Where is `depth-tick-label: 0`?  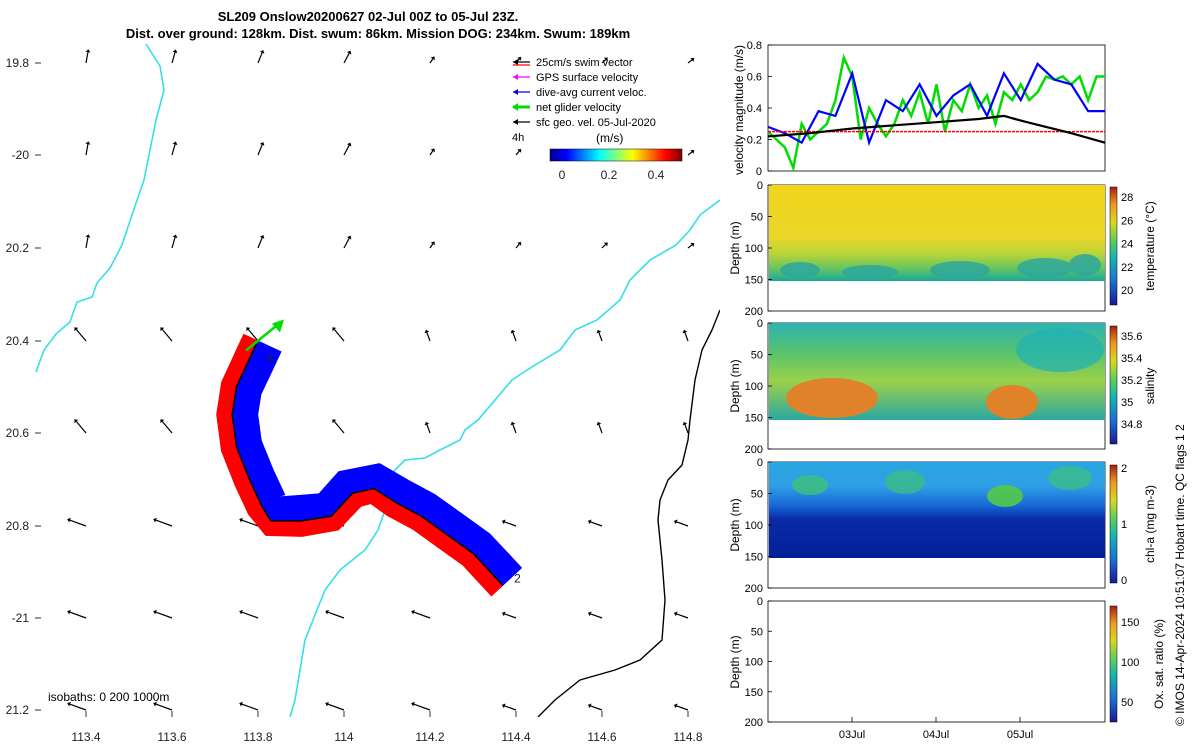
depth-tick-label: 0 is located at coordinates (760, 602).